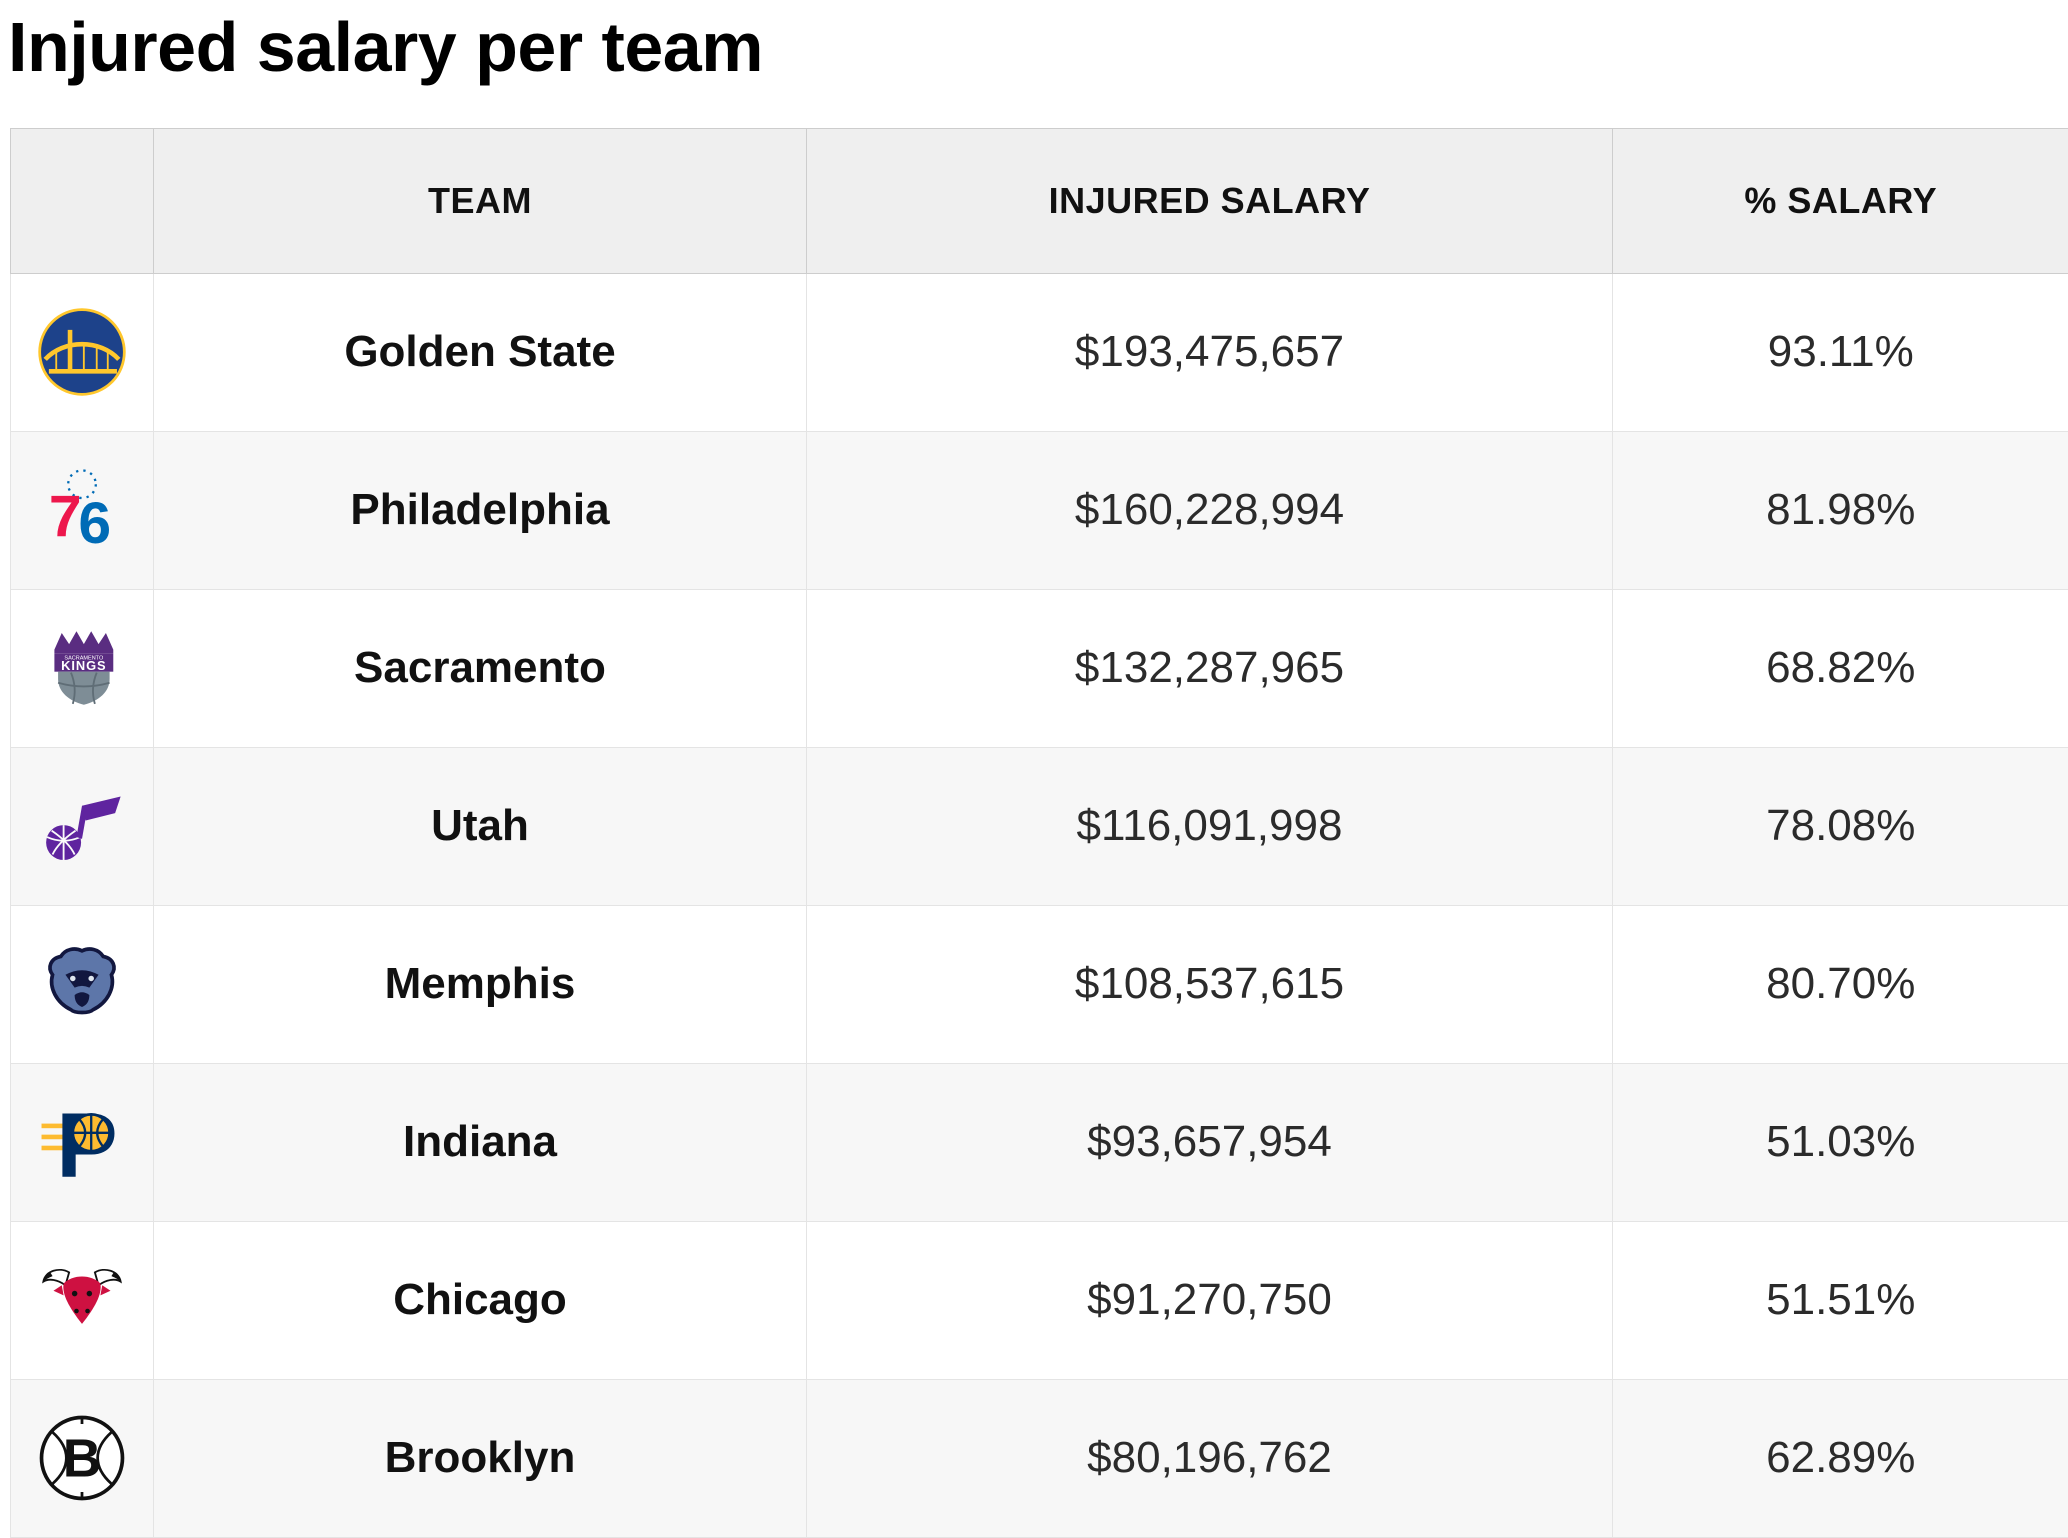 The image size is (2068, 1538). What do you see at coordinates (1210, 1142) in the screenshot?
I see `injured-salary-value: $93,657,954` at bounding box center [1210, 1142].